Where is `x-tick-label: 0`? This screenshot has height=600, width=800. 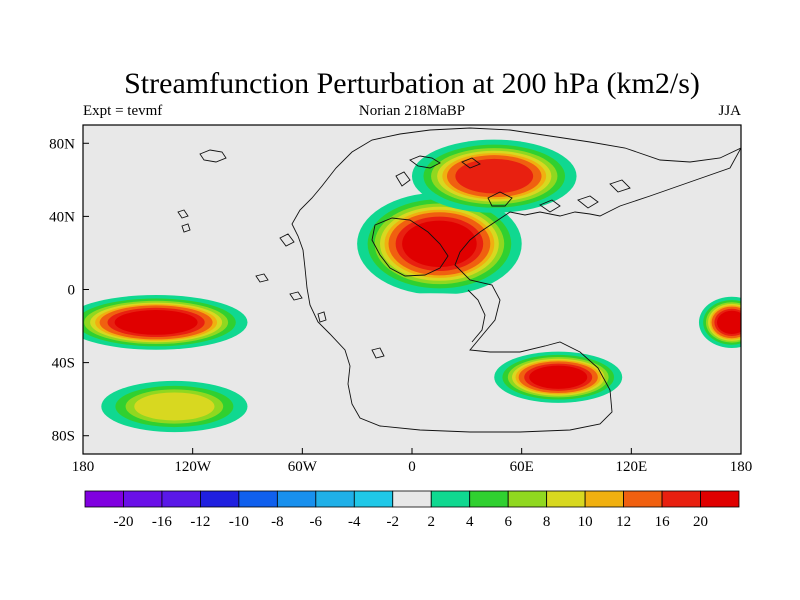 x-tick-label: 0 is located at coordinates (412, 467).